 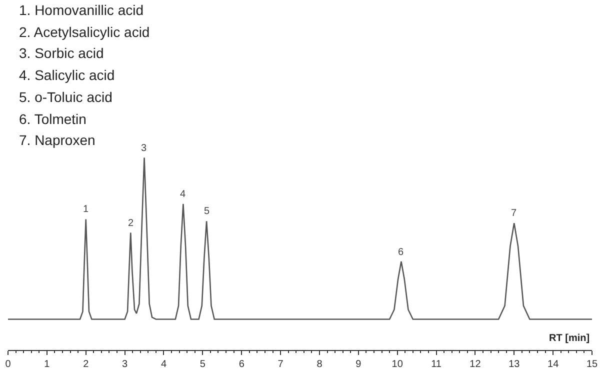 What do you see at coordinates (131, 223) in the screenshot?
I see `annotation: 2` at bounding box center [131, 223].